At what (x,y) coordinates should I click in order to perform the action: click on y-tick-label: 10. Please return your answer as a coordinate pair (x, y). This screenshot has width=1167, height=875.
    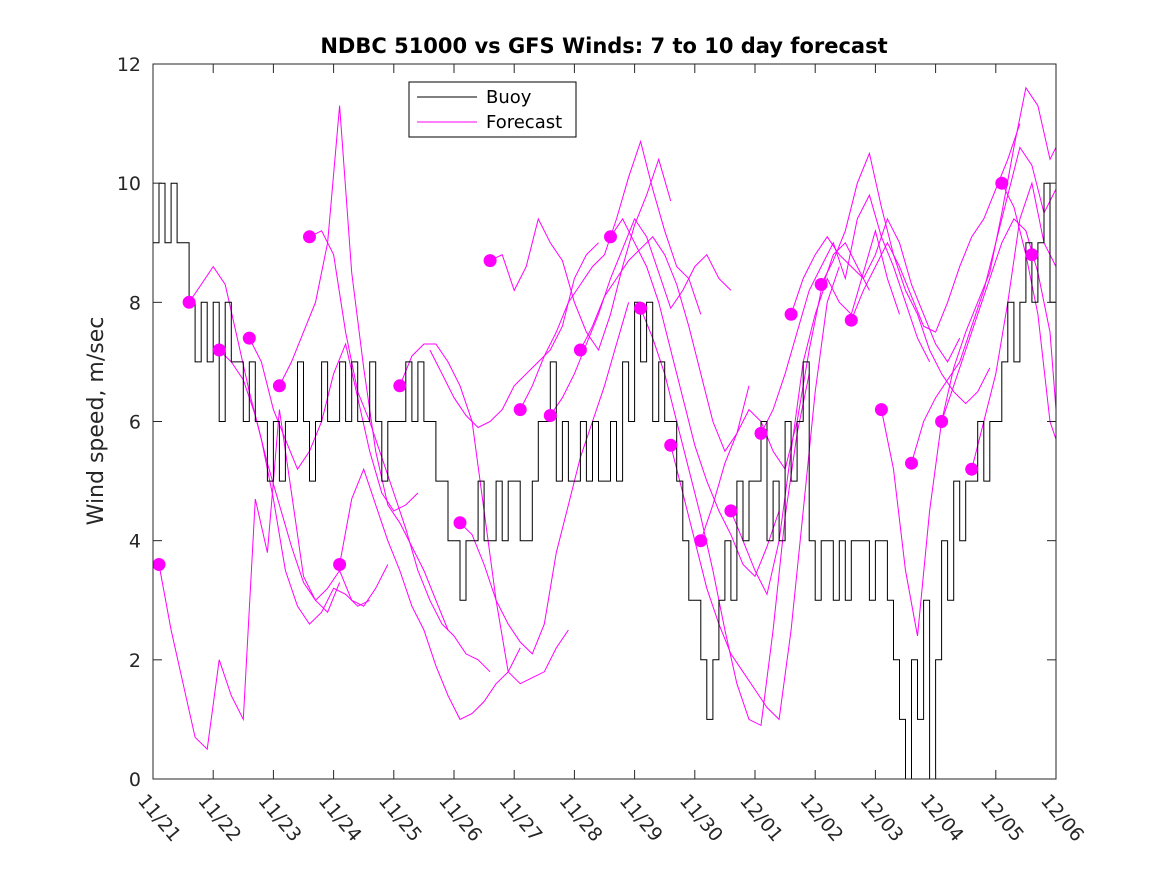
    Looking at the image, I should click on (129, 184).